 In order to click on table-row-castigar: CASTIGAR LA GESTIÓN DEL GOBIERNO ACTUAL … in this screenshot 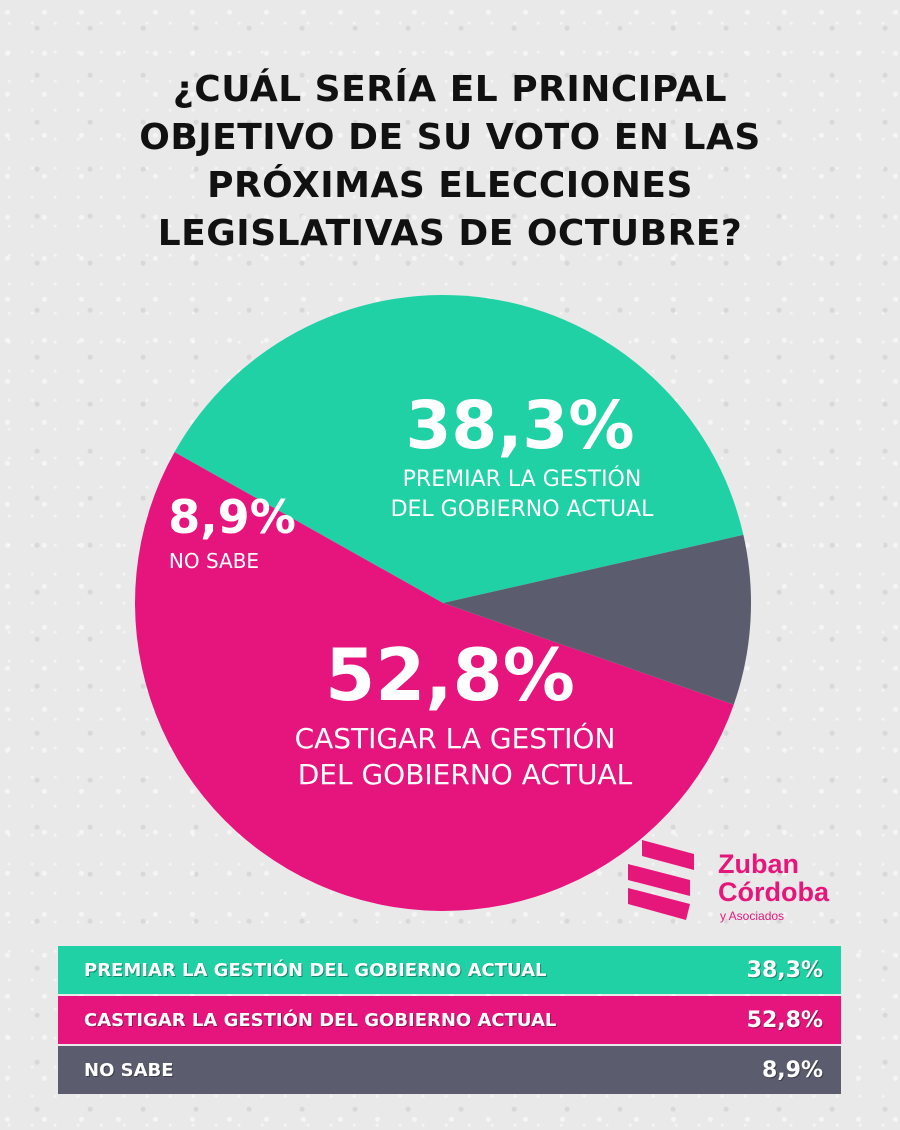, I will do `click(449, 1020)`.